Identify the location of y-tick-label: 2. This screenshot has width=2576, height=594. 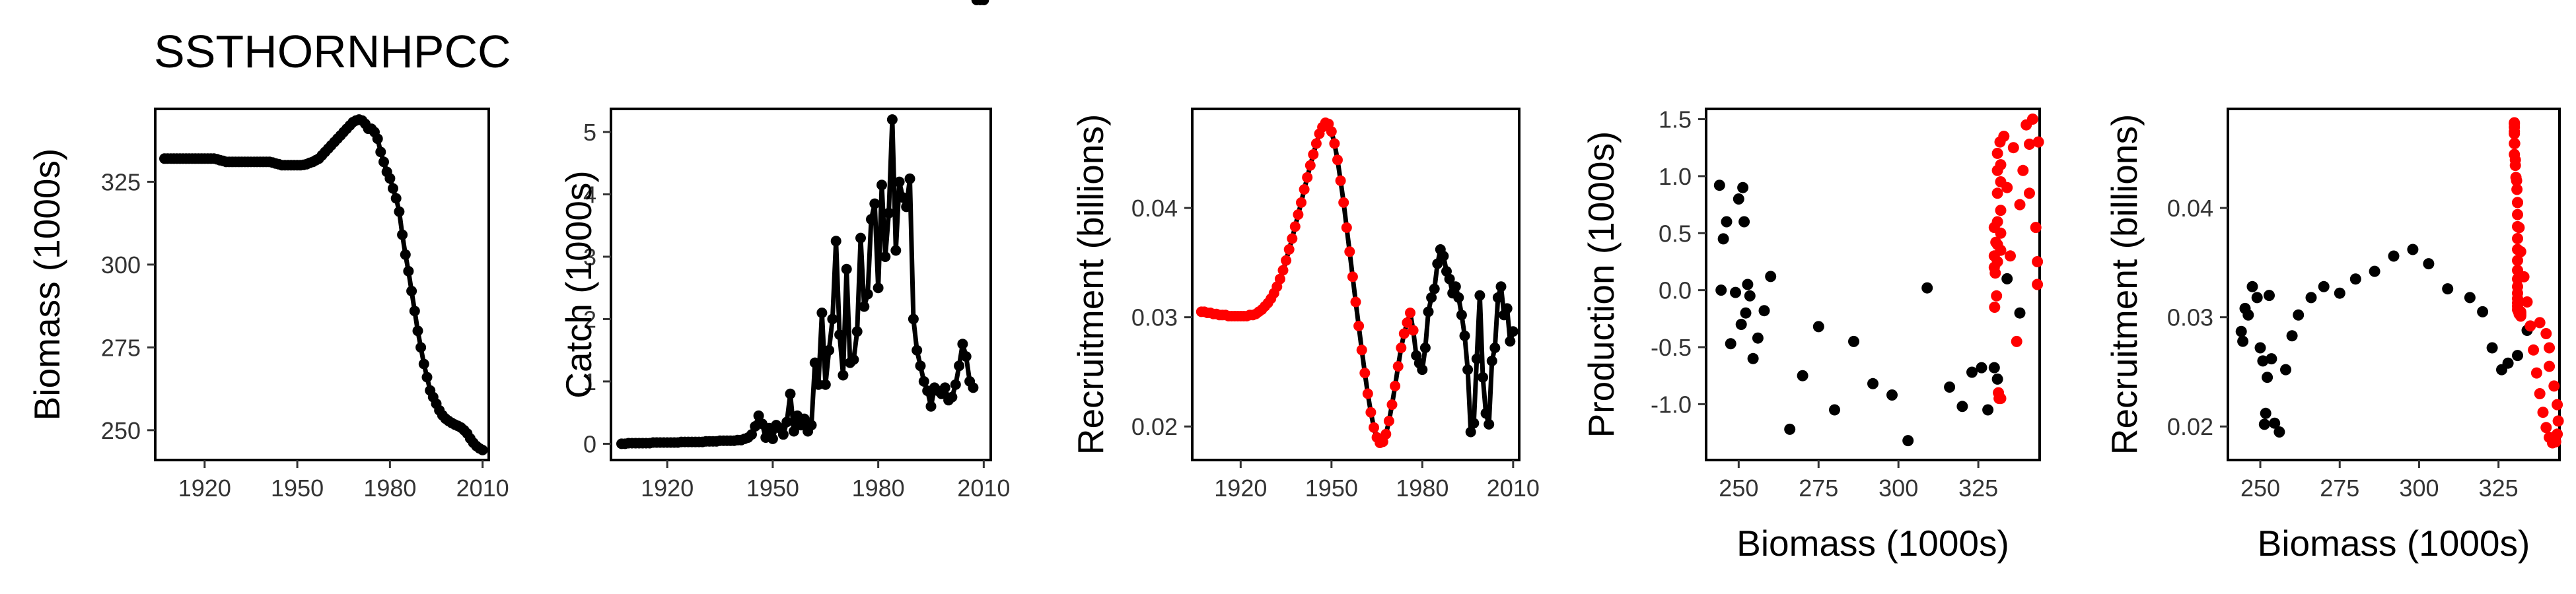
(589, 319).